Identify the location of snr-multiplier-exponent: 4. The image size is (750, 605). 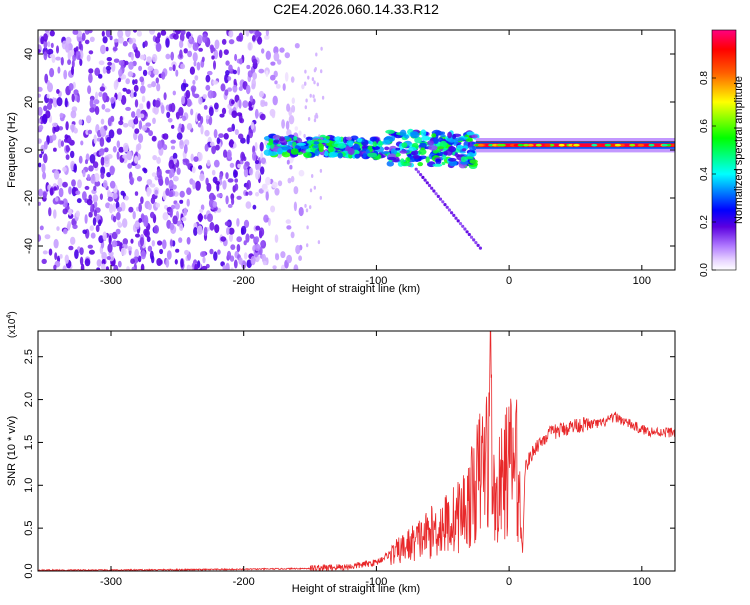
(9, 317).